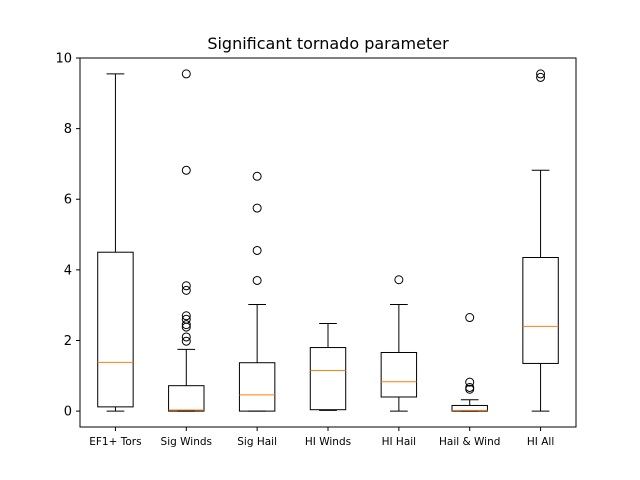 This screenshot has width=640, height=480. Describe the element at coordinates (115, 442) in the screenshot. I see `x-tick-label: EF1+ Tors` at that location.